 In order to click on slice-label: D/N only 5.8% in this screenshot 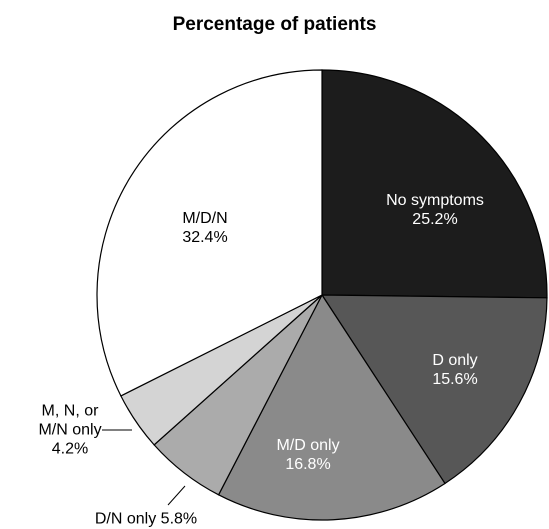, I will do `click(146, 519)`.